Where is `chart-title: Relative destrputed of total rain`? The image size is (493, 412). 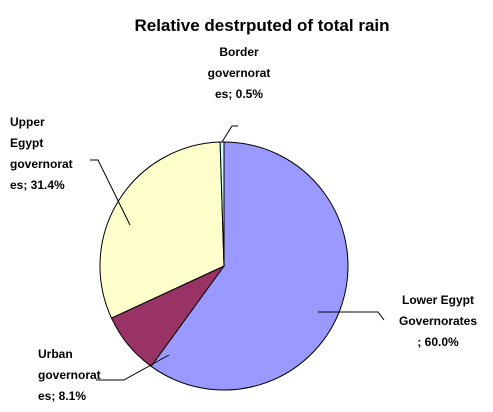 chart-title: Relative destrputed of total rain is located at coordinates (261, 25).